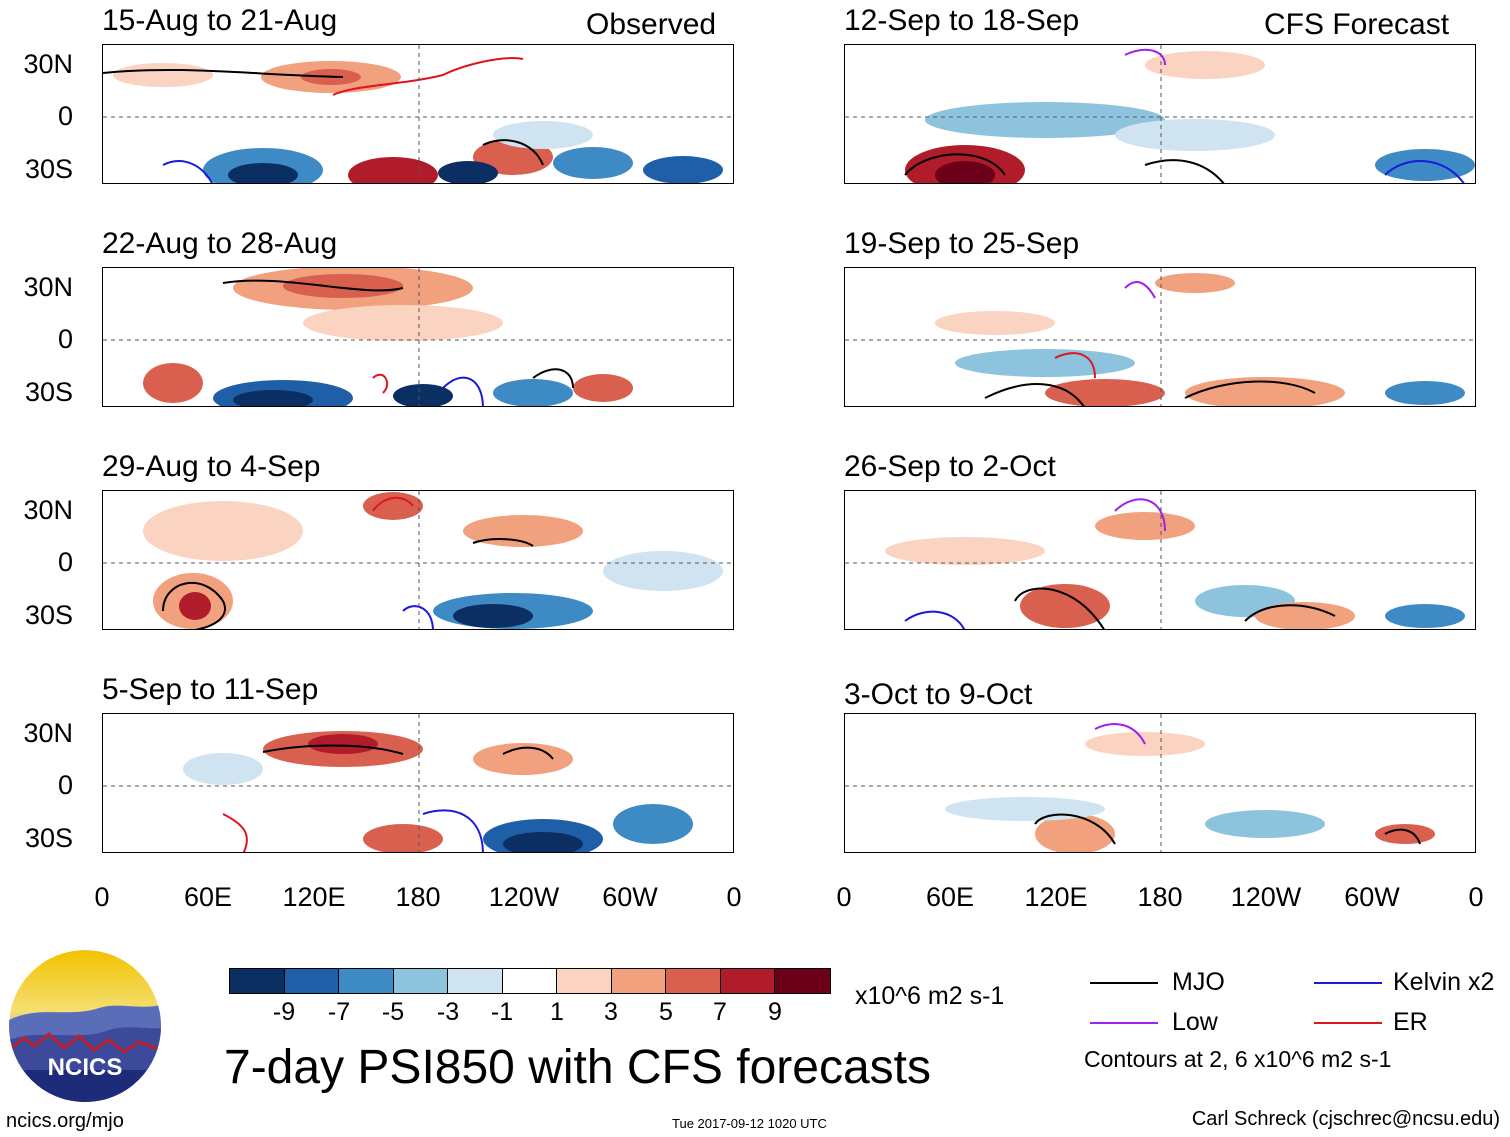 This screenshot has height=1137, width=1510. I want to click on legend-mjo-label: MJO, so click(1198, 982).